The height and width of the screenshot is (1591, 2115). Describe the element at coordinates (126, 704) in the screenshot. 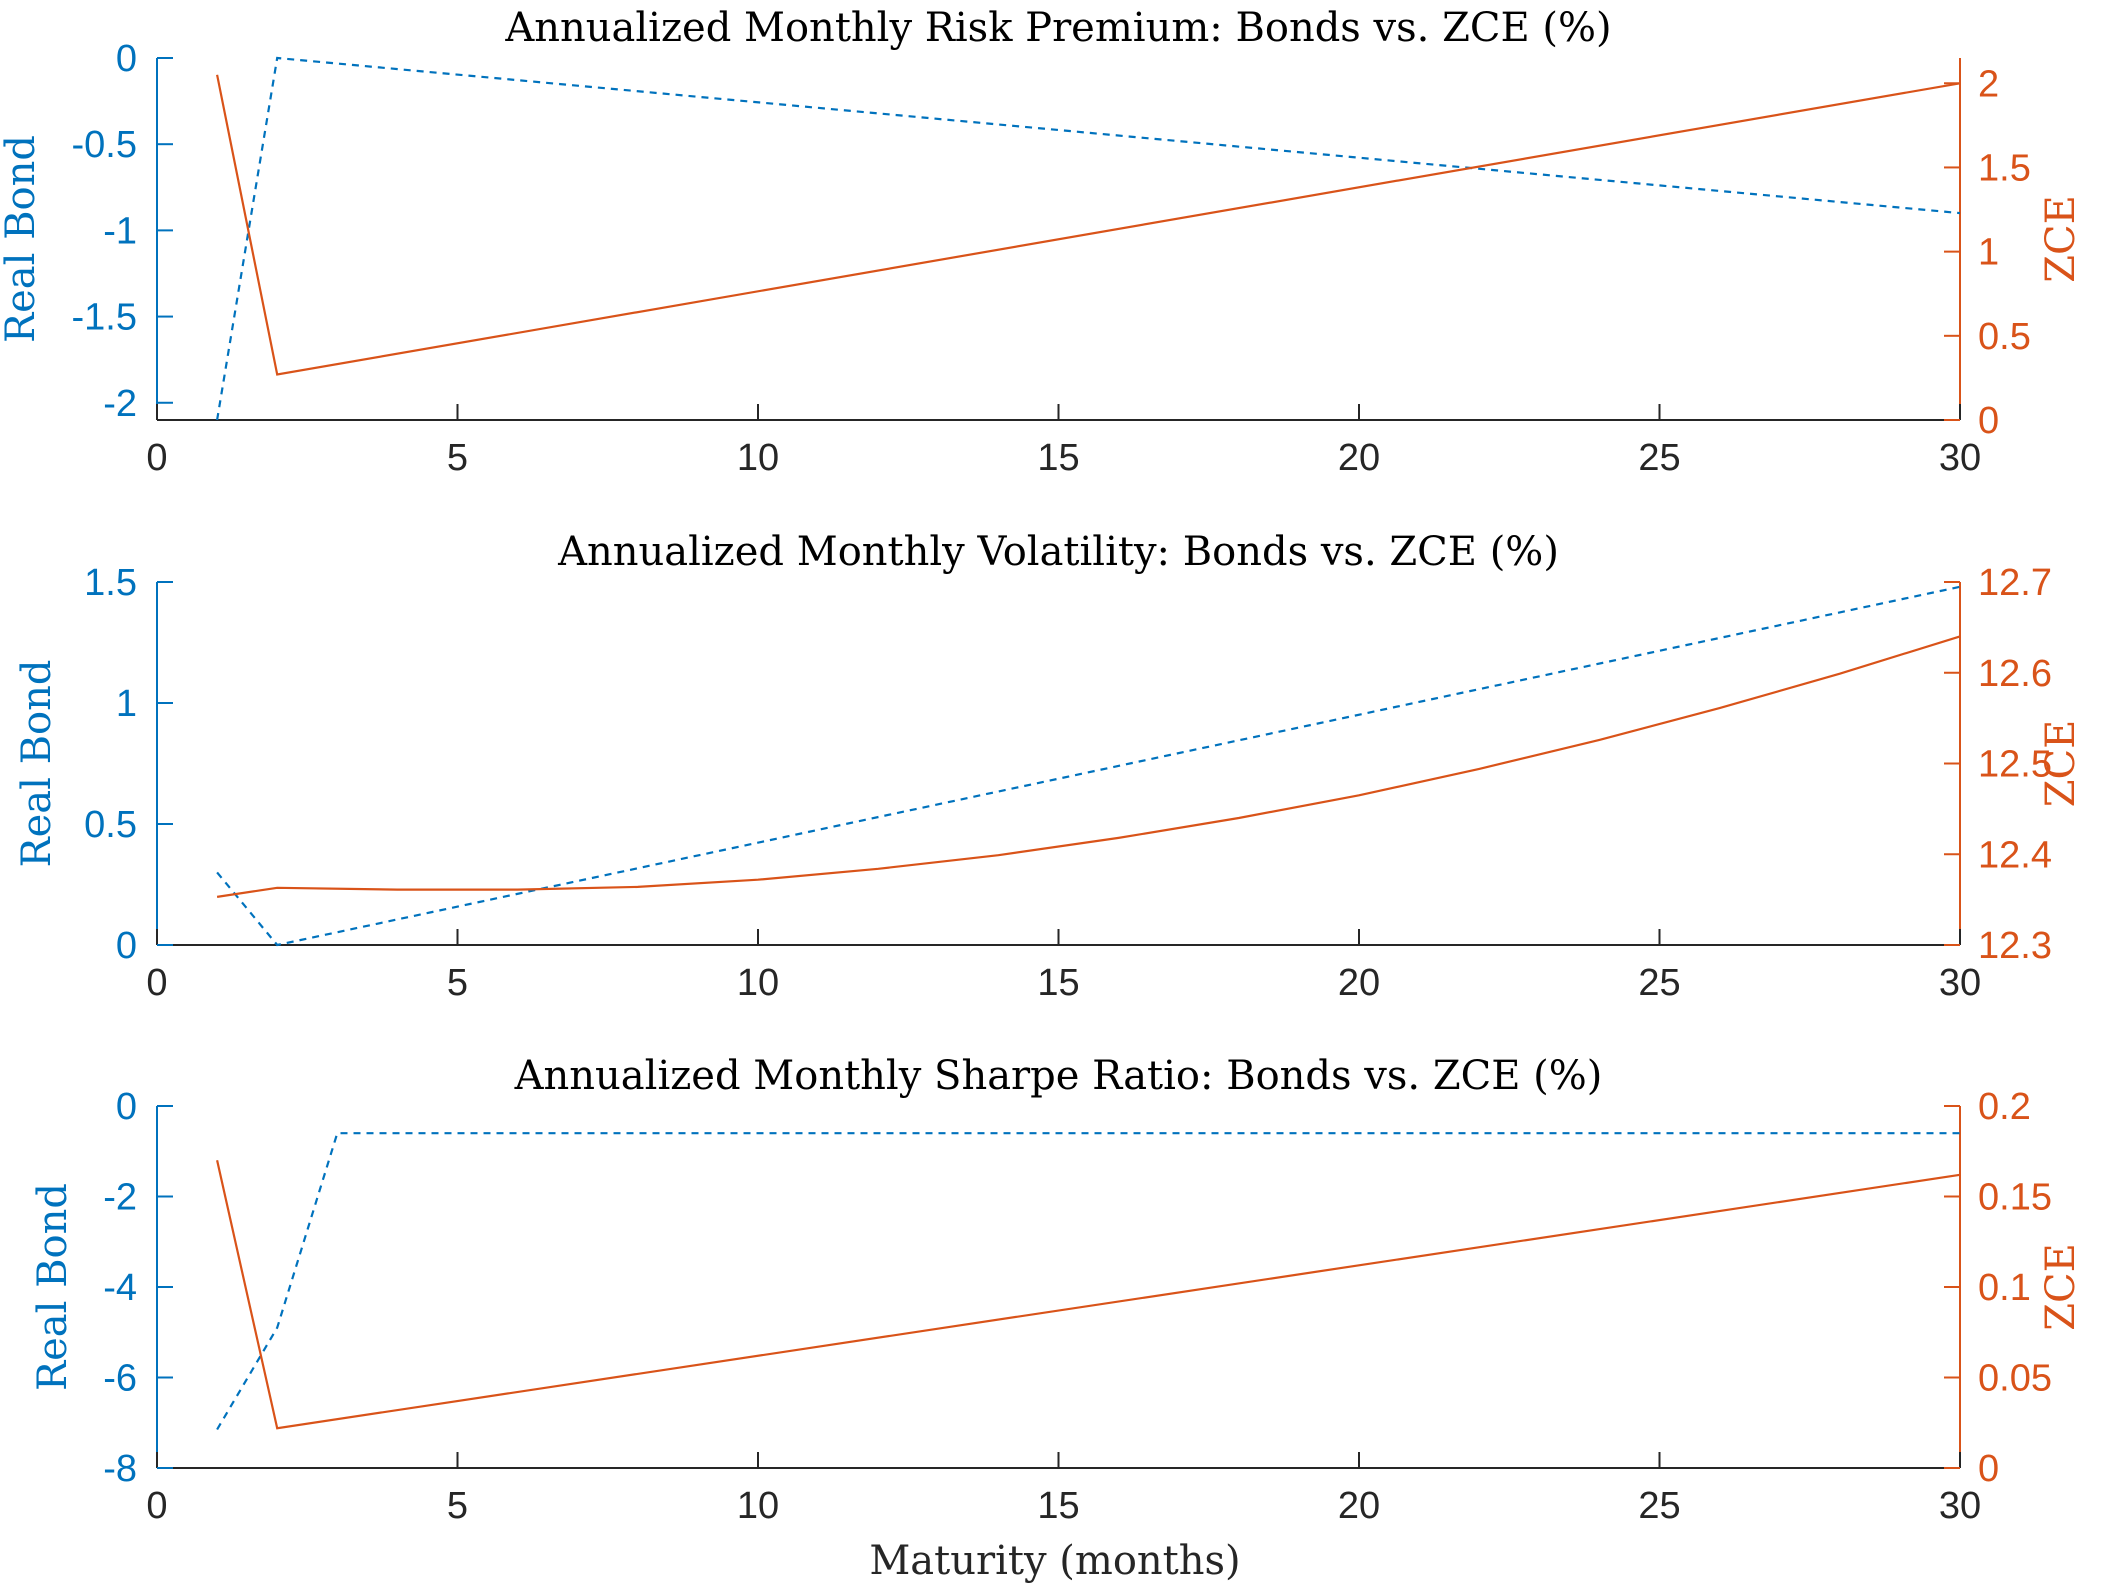

I see `left-y-tick-label: 1` at that location.